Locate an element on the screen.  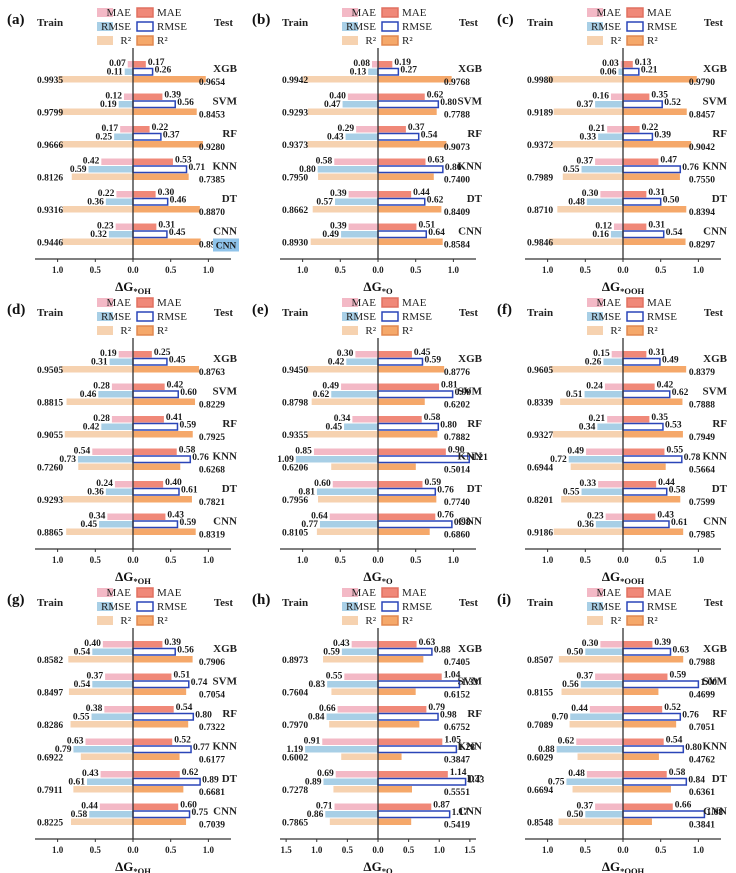
legend-test-rmse-swatch is located at coordinates (390, 26).